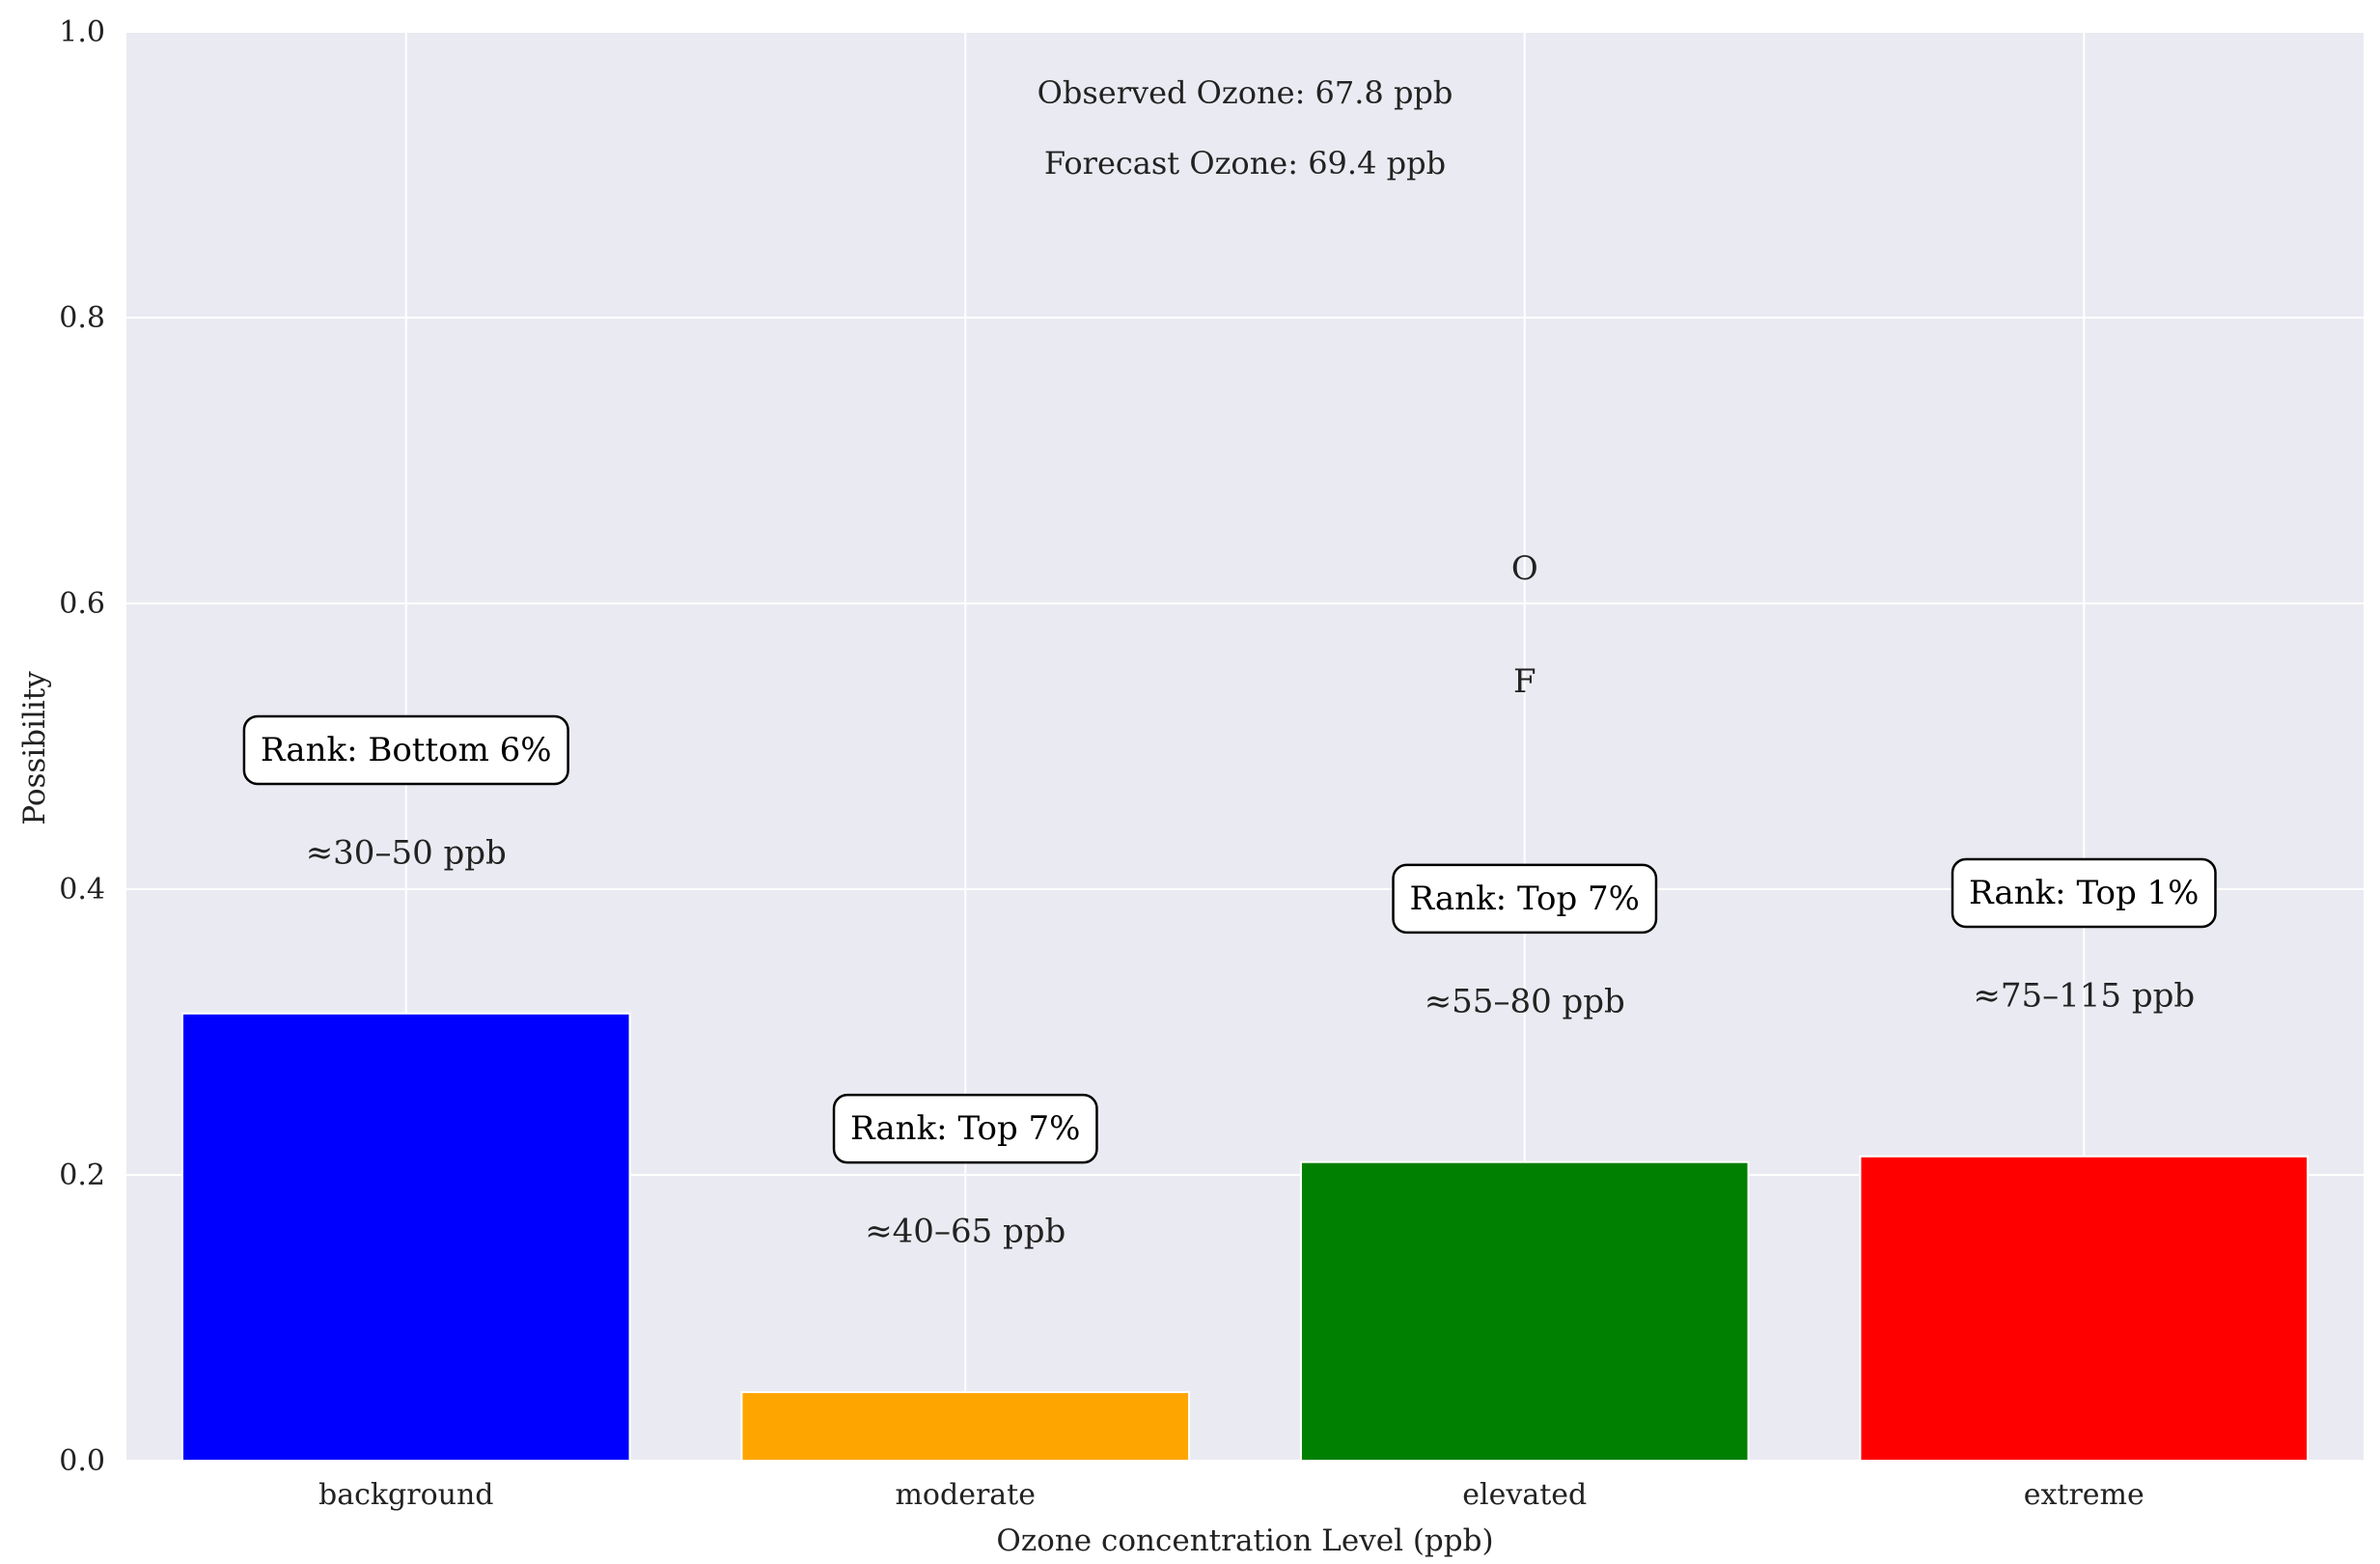  I want to click on y-tick-label: 0.8, so click(82, 318).